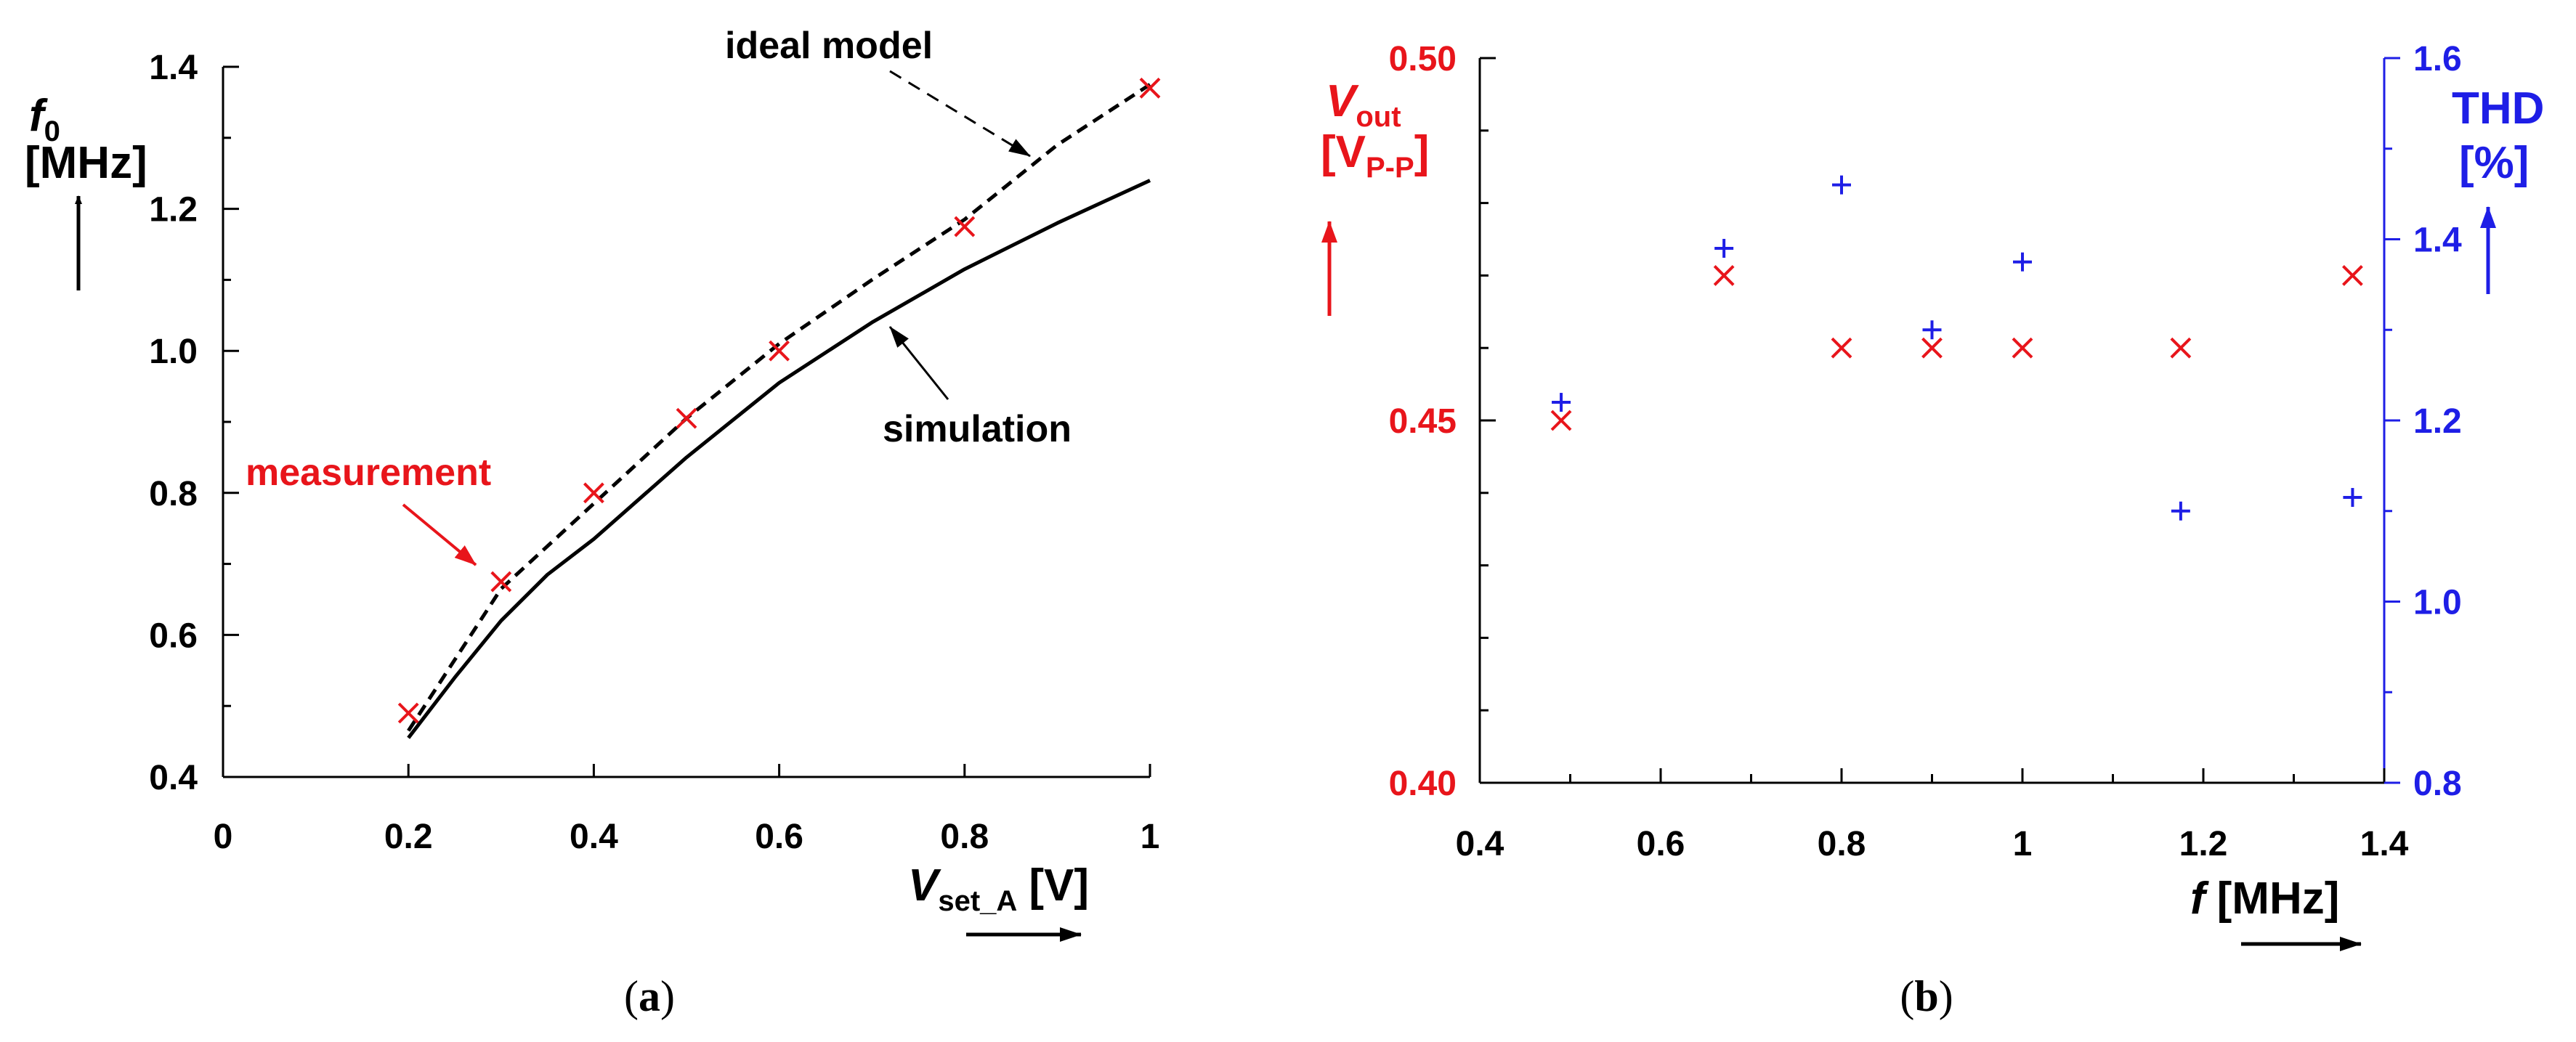 The width and height of the screenshot is (2576, 1042). I want to click on chart-a-x-tick-label: 0.8, so click(964, 837).